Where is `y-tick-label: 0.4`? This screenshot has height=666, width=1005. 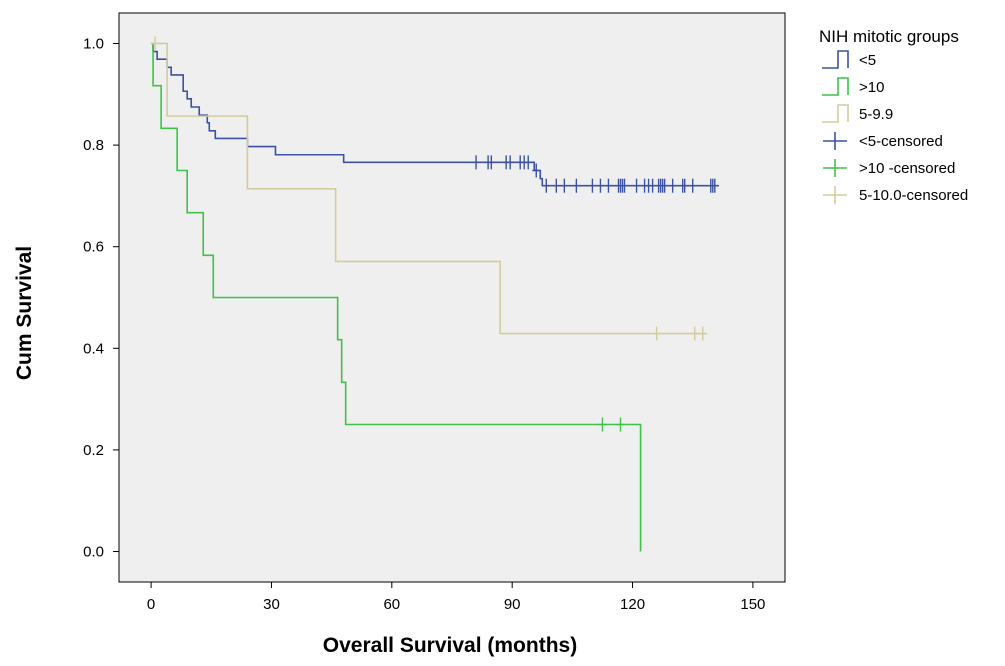 y-tick-label: 0.4 is located at coordinates (93, 348).